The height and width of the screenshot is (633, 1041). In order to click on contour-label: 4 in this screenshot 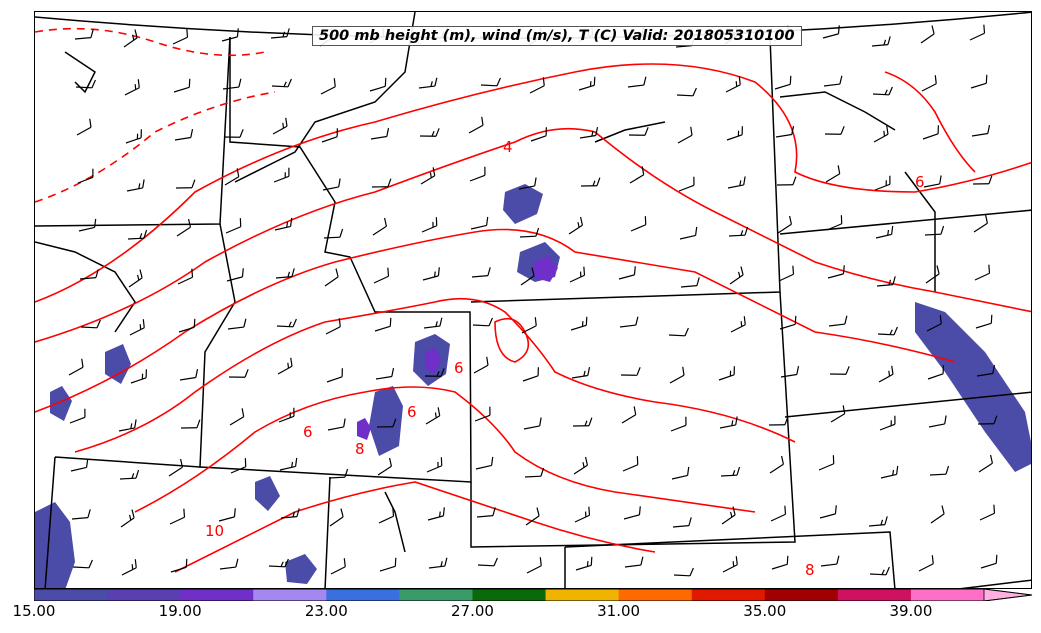, I will do `click(508, 147)`.